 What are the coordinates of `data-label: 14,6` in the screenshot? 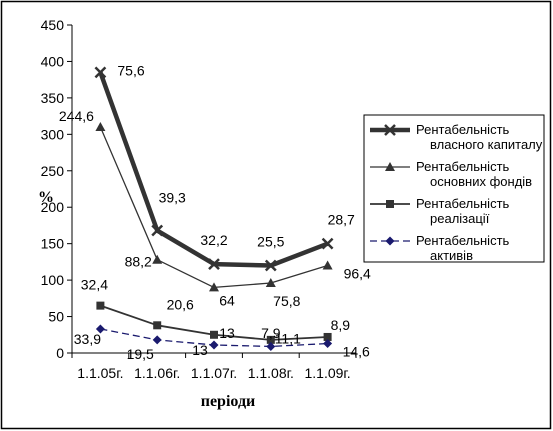 It's located at (356, 352).